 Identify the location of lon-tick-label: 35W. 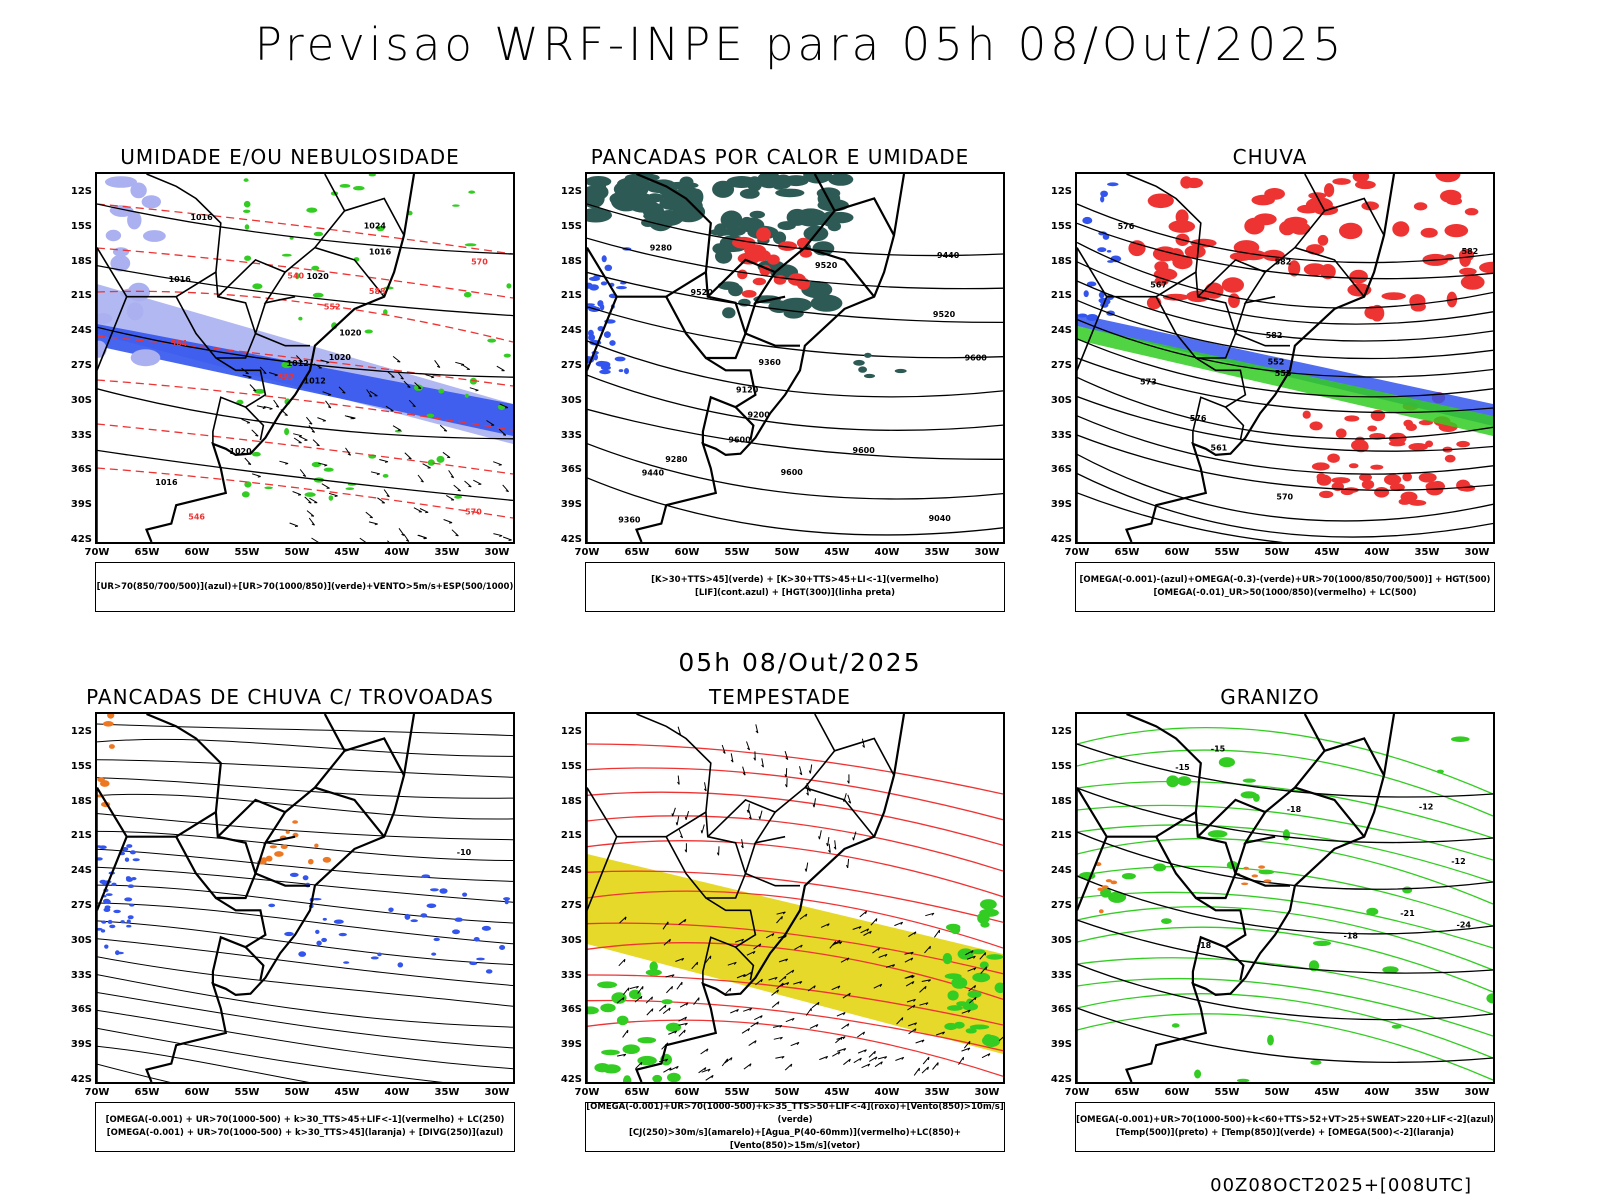
(1427, 552).